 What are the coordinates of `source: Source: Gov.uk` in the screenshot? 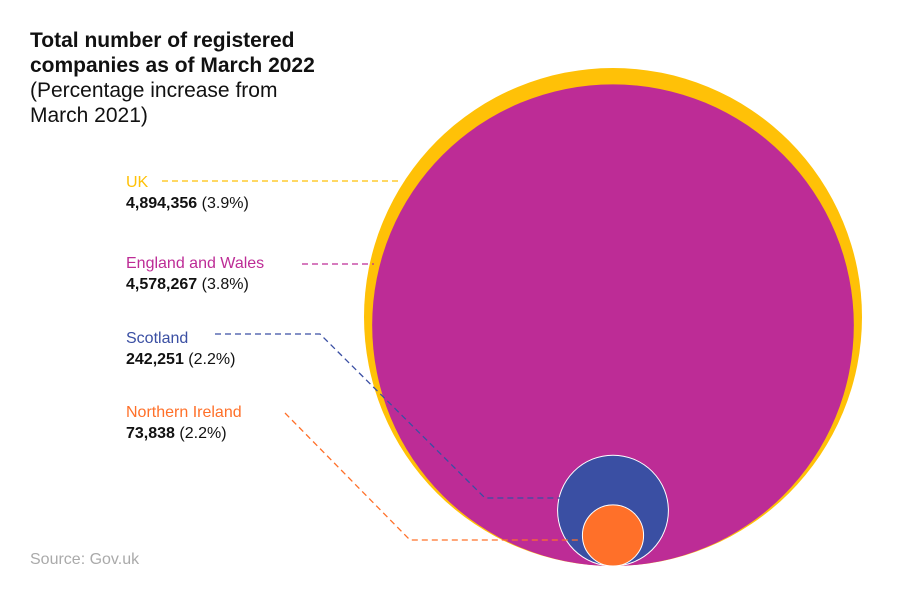 It's located at (85, 559).